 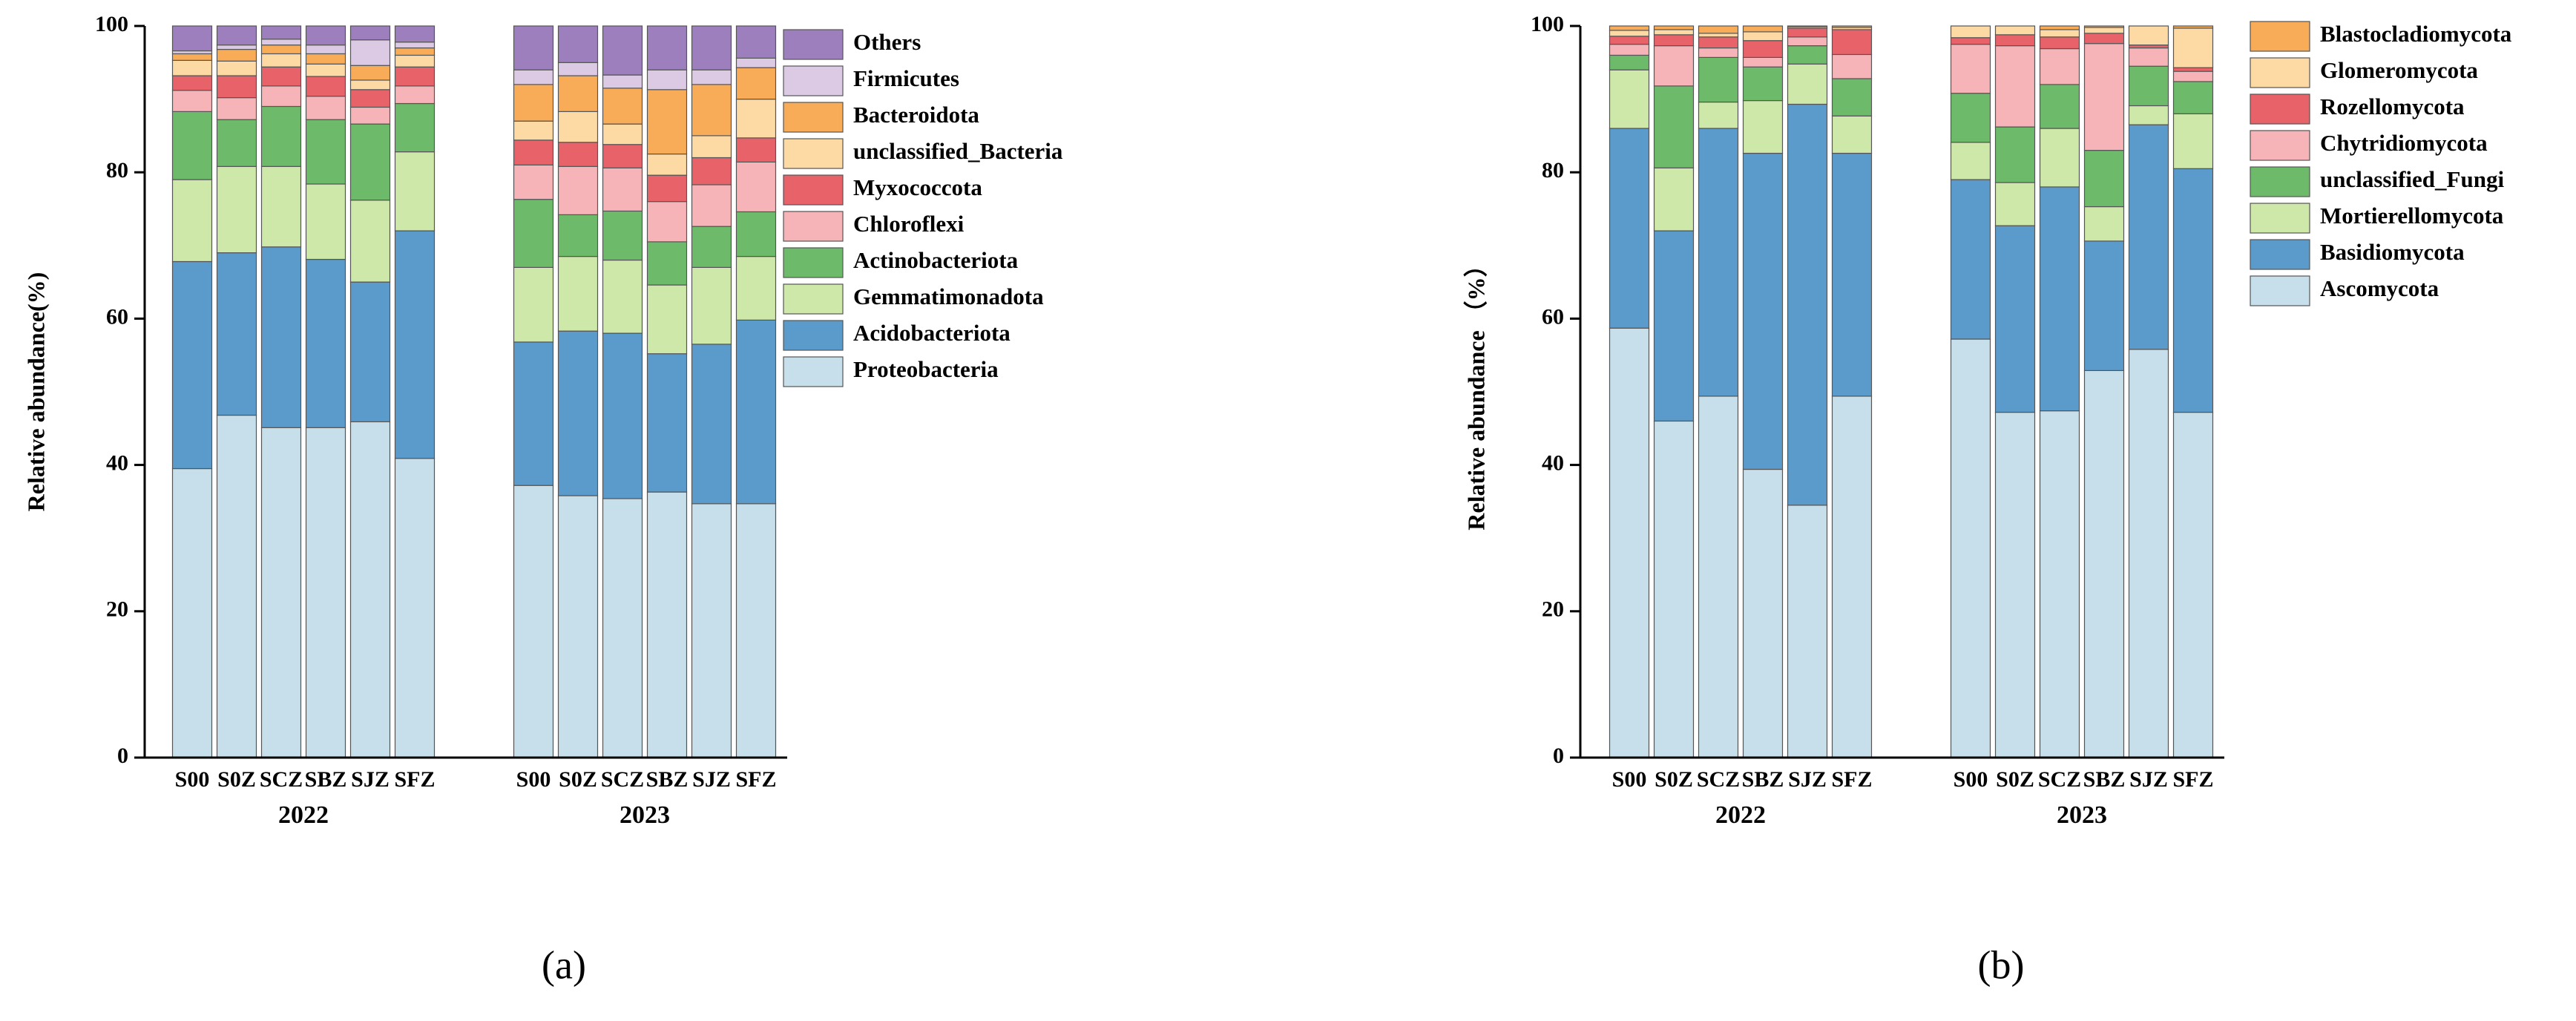 What do you see at coordinates (2379, 288) in the screenshot?
I see `legend-label: Ascomycota` at bounding box center [2379, 288].